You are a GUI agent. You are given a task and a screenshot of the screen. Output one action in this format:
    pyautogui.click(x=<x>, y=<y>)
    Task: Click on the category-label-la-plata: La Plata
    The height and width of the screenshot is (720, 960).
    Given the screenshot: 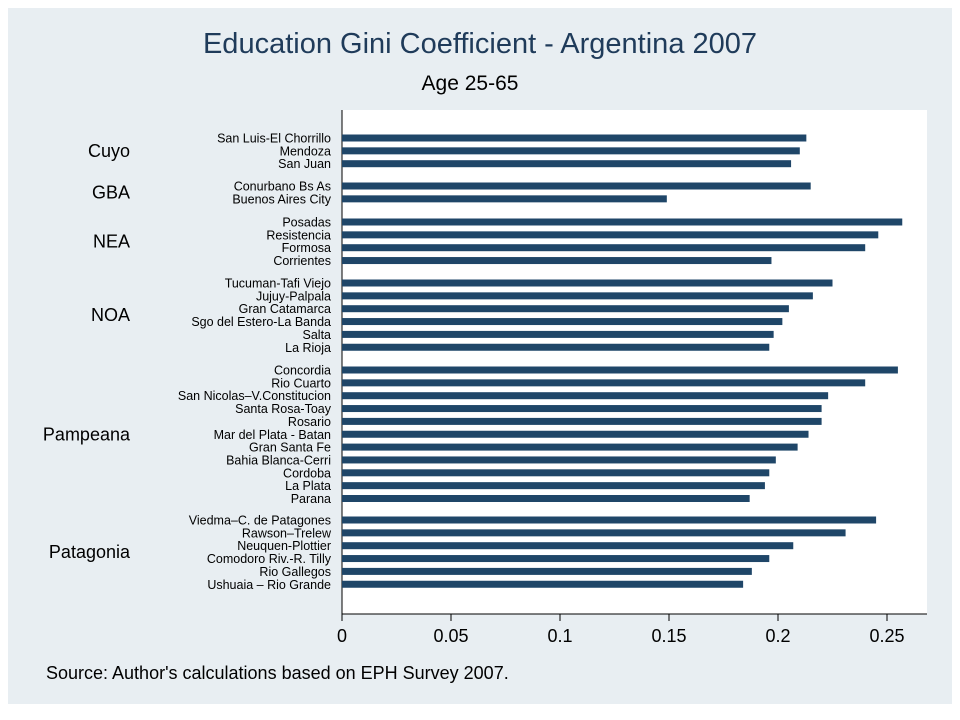 What is the action you would take?
    pyautogui.click(x=308, y=486)
    